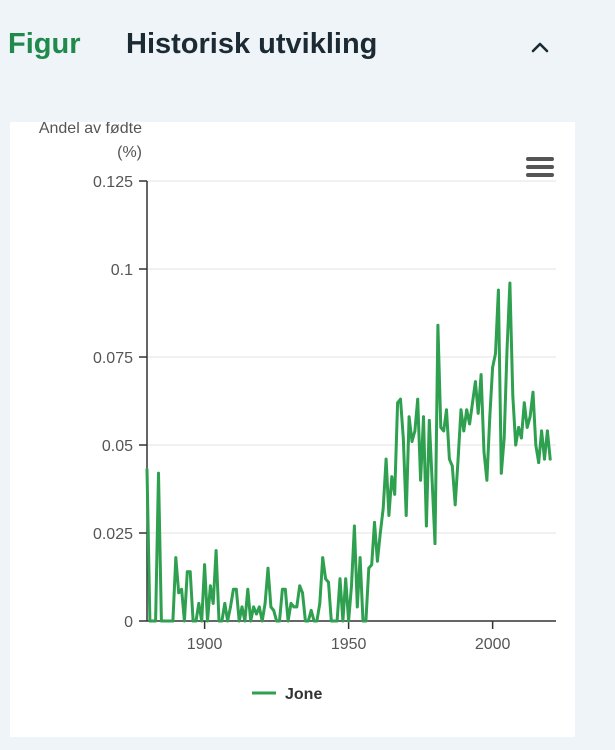 The width and height of the screenshot is (615, 750). Describe the element at coordinates (540, 159) in the screenshot. I see `hamburger-menu-icon` at that location.